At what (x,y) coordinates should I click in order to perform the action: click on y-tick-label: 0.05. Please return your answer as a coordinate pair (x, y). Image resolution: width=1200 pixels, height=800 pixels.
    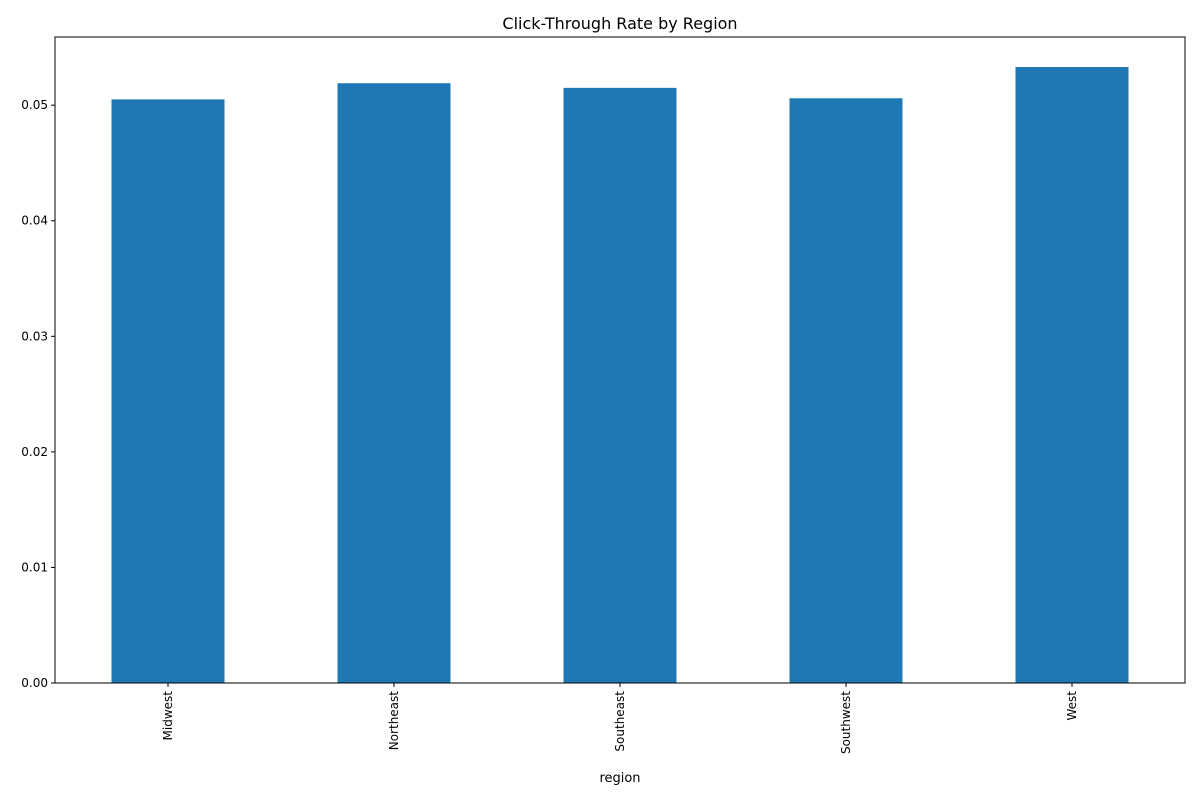
    Looking at the image, I should click on (34, 105).